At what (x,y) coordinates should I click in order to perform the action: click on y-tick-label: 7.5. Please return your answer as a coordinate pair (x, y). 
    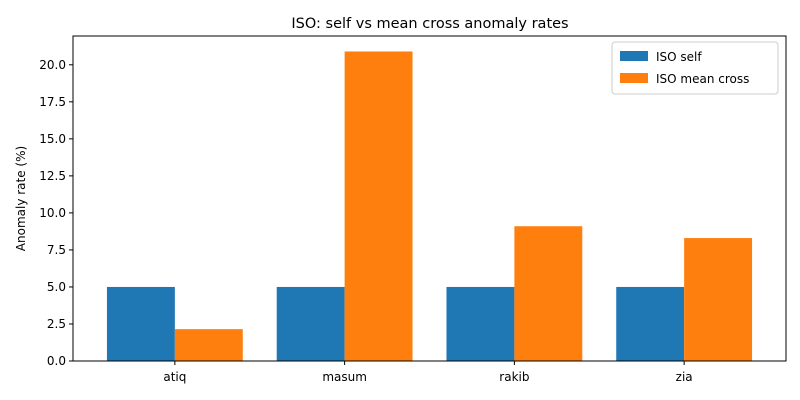
    Looking at the image, I should click on (56, 250).